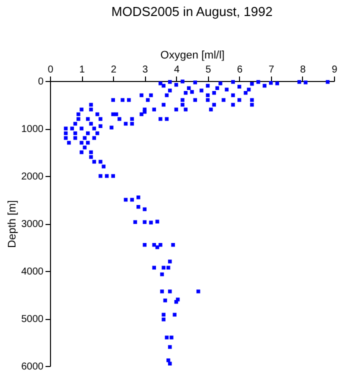  What do you see at coordinates (208, 70) in the screenshot?
I see `x-tick-label: 5` at bounding box center [208, 70].